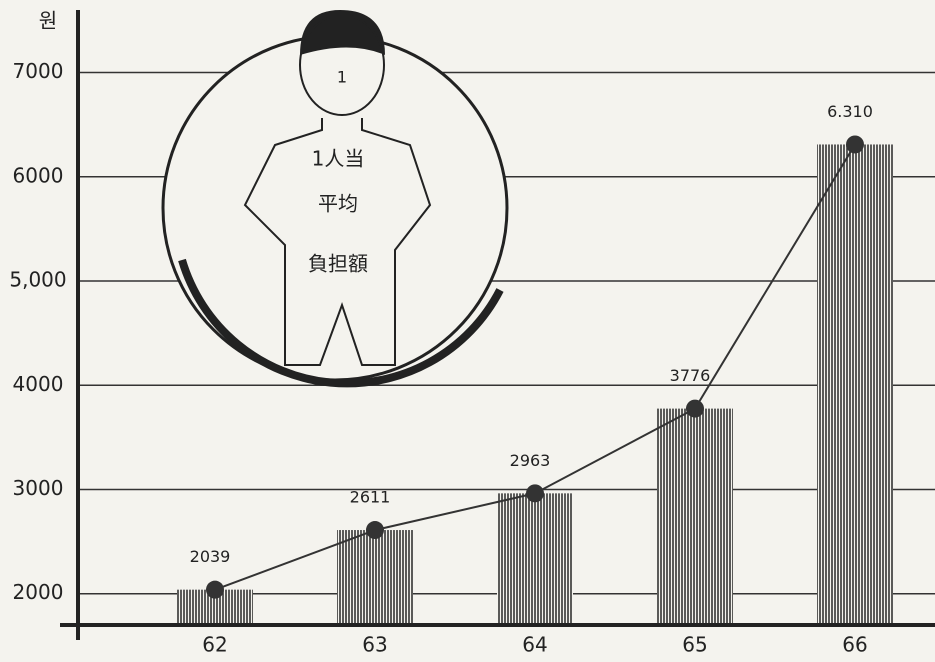  Describe the element at coordinates (214, 645) in the screenshot. I see `x-tick-label: 62` at that location.